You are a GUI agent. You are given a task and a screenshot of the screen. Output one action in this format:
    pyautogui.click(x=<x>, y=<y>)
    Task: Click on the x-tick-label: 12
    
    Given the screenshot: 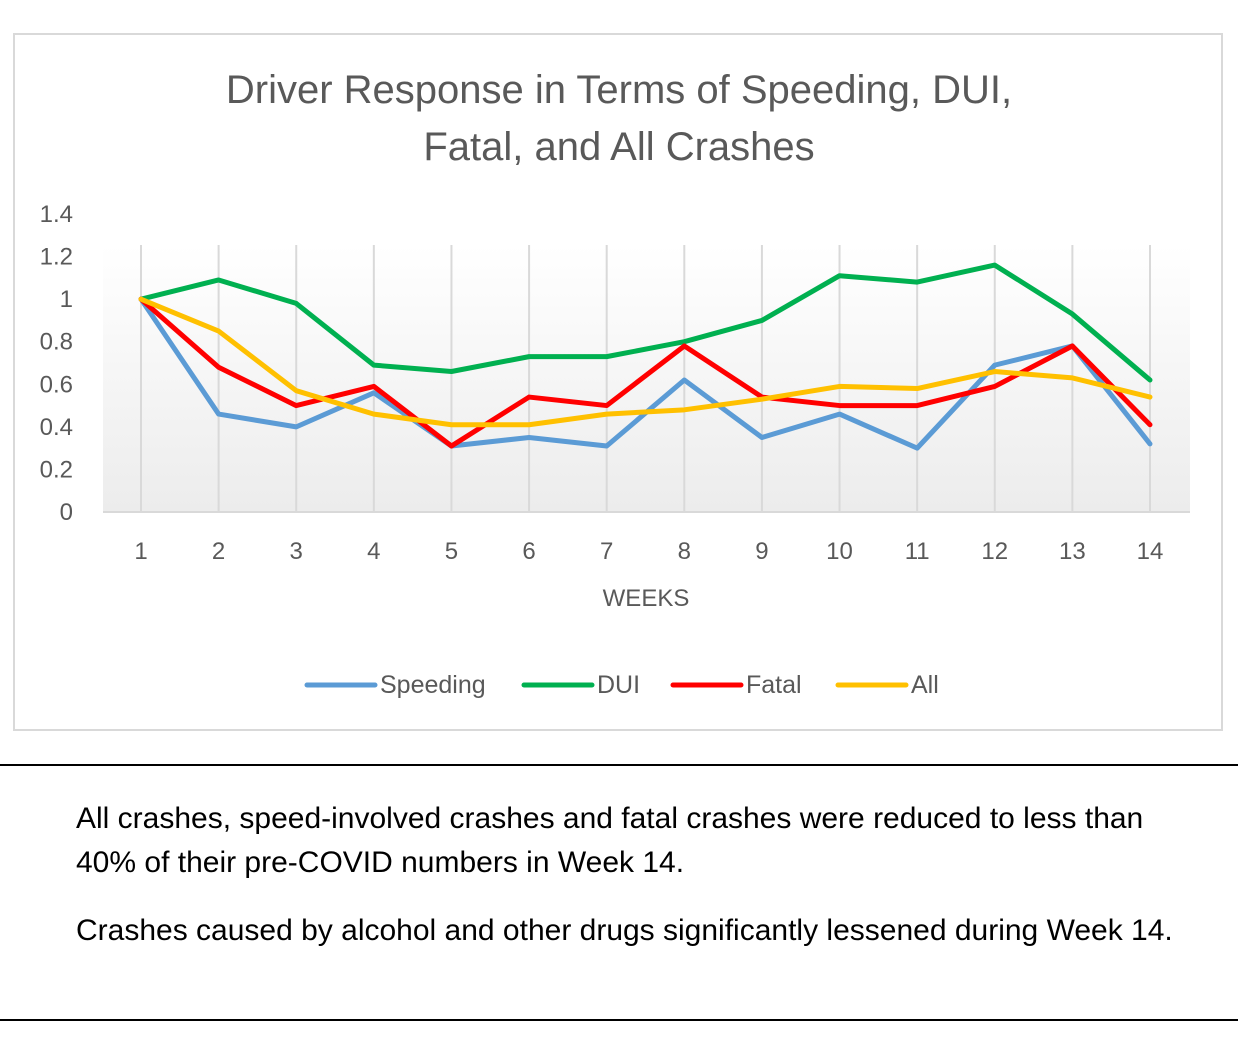 What is the action you would take?
    pyautogui.click(x=994, y=551)
    